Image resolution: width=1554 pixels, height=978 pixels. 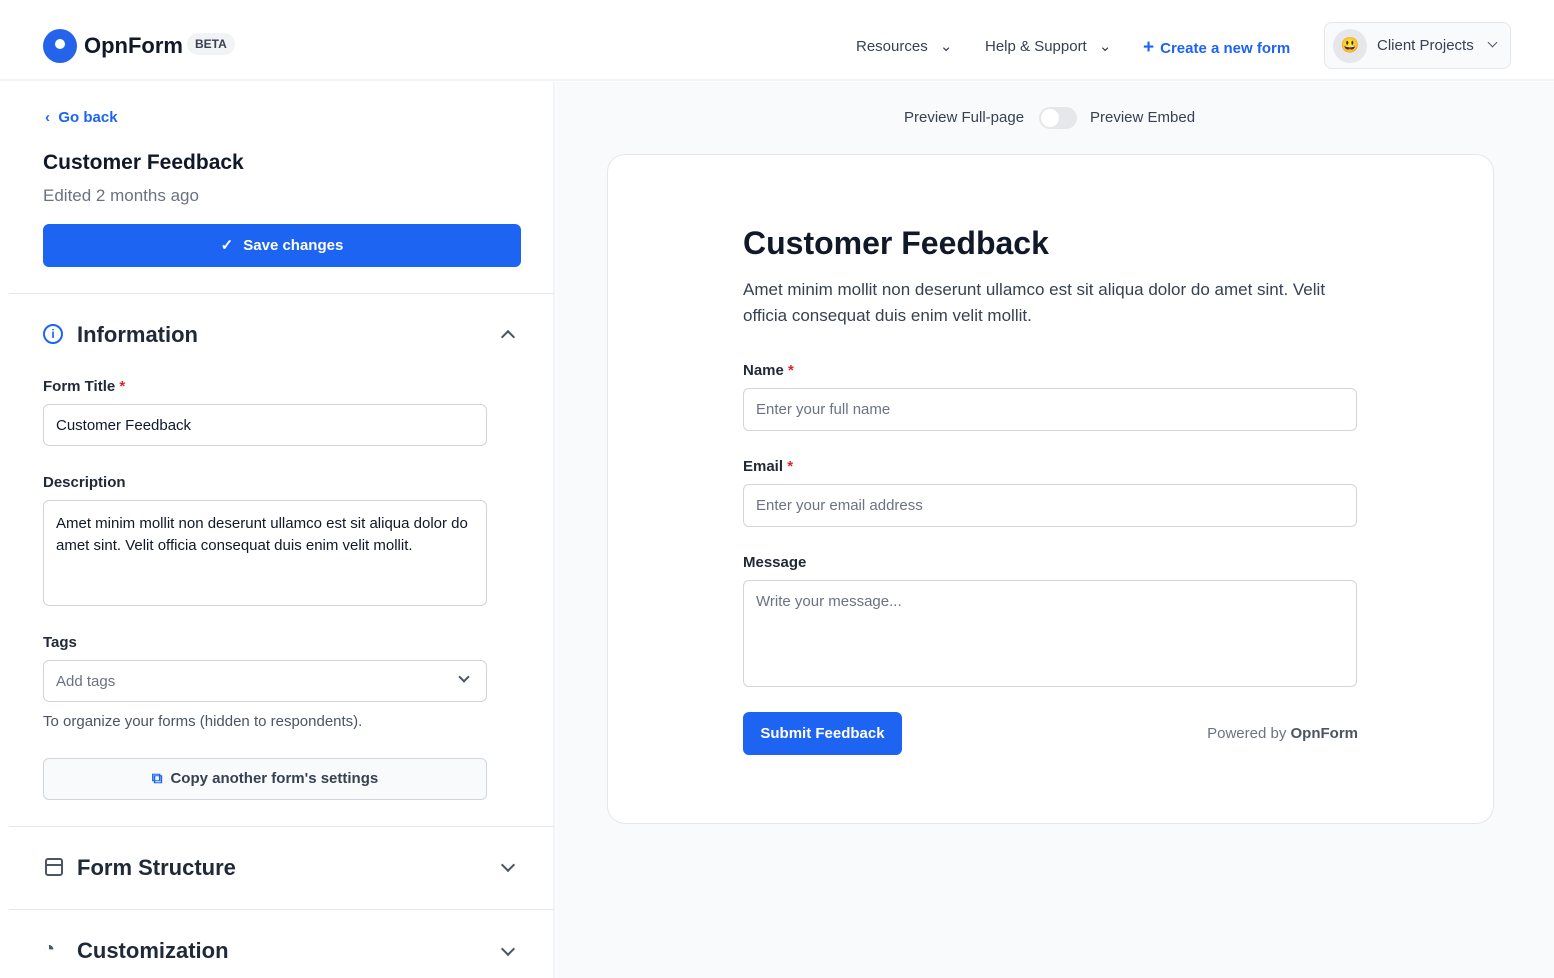 I want to click on form-structure-icon, so click(x=54, y=867).